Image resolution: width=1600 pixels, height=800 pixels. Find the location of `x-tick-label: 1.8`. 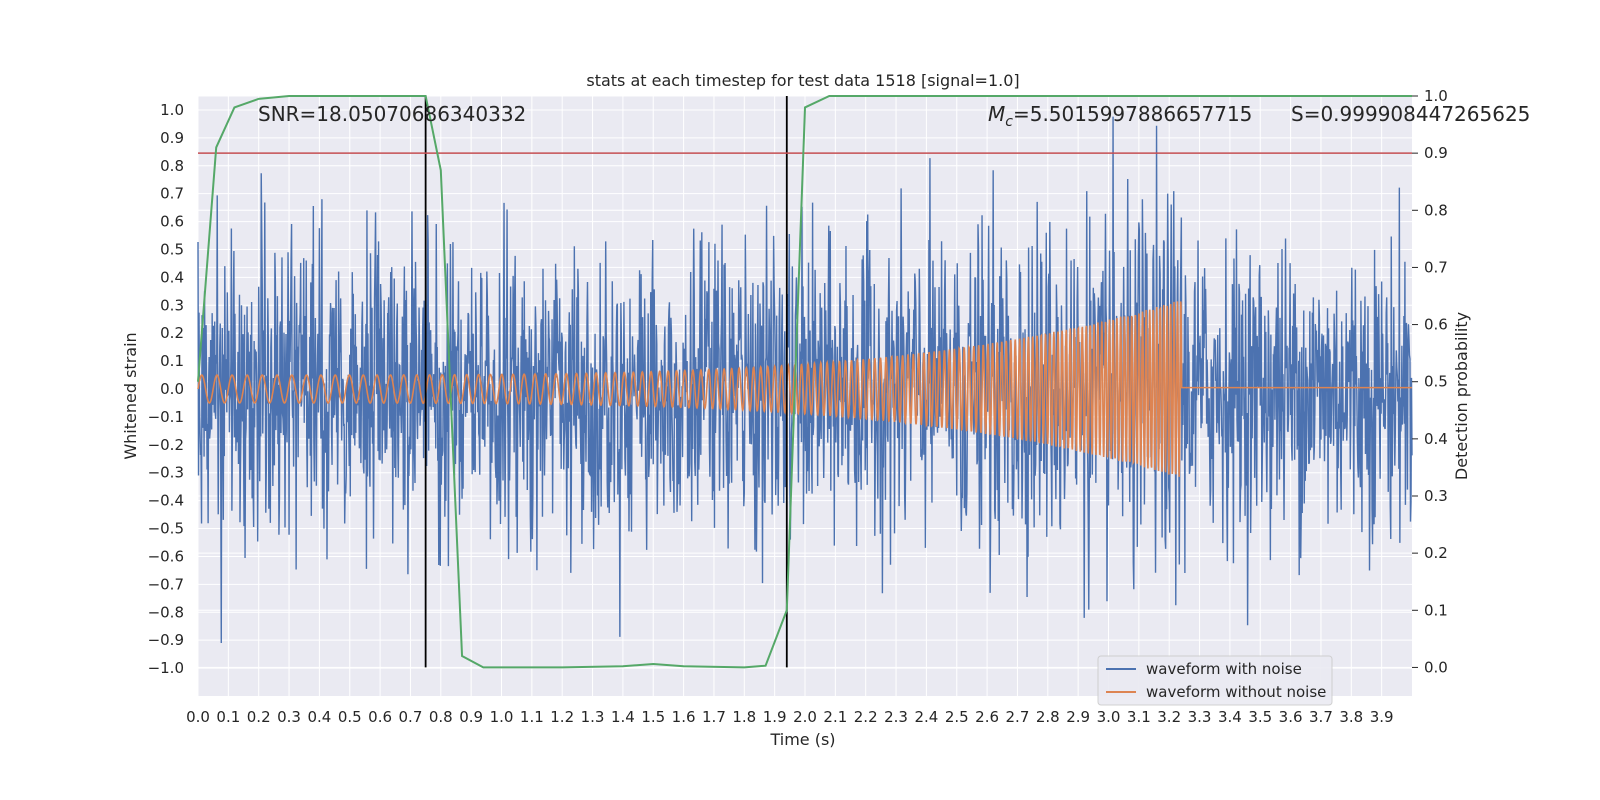

x-tick-label: 1.8 is located at coordinates (744, 717).